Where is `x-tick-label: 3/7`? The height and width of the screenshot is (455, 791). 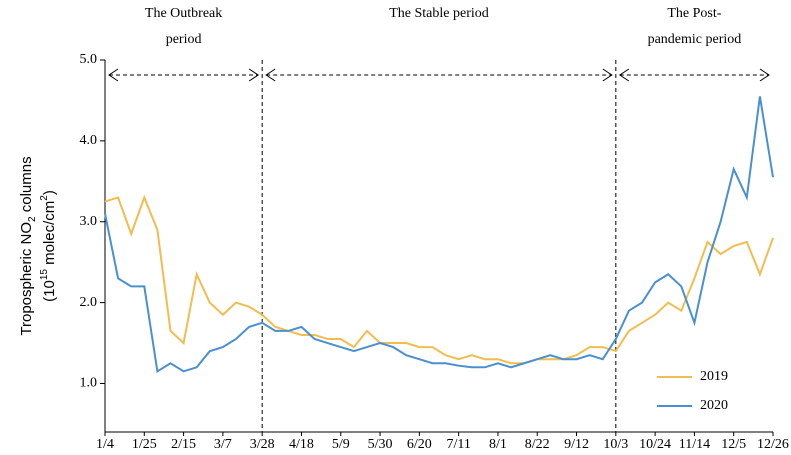 x-tick-label: 3/7 is located at coordinates (223, 444).